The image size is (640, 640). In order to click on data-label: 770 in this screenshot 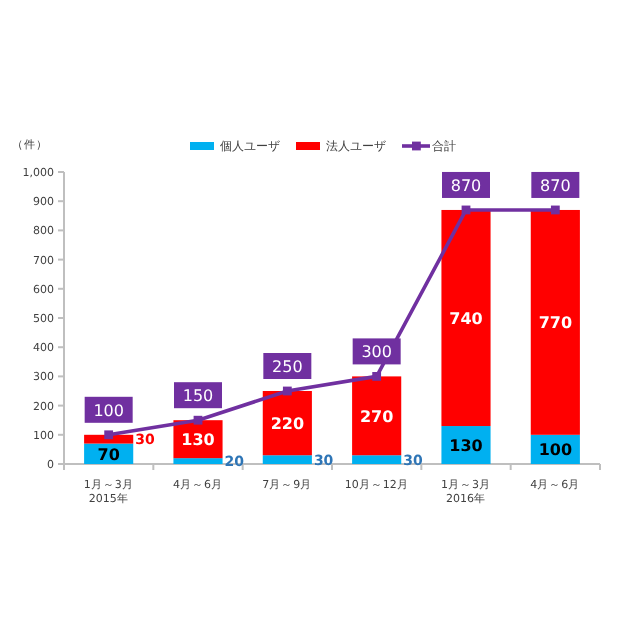, I will do `click(555, 323)`.